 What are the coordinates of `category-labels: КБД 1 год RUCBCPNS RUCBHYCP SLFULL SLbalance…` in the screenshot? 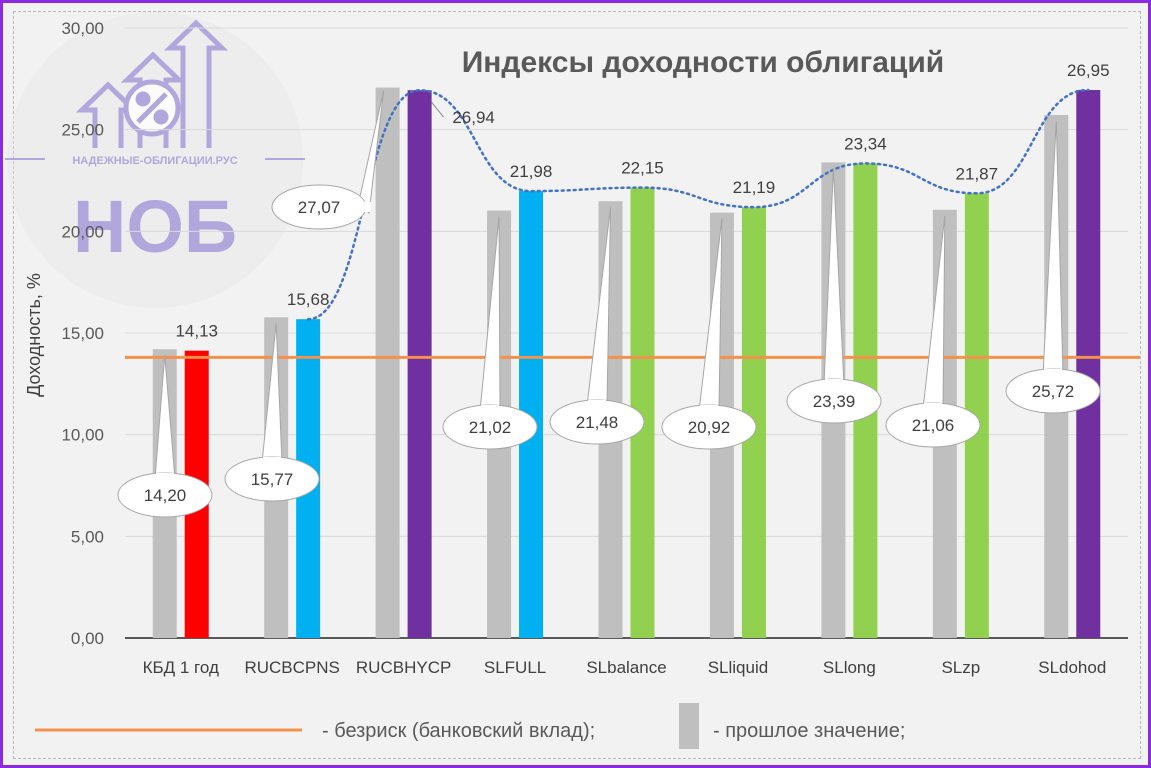 It's located at (625, 667).